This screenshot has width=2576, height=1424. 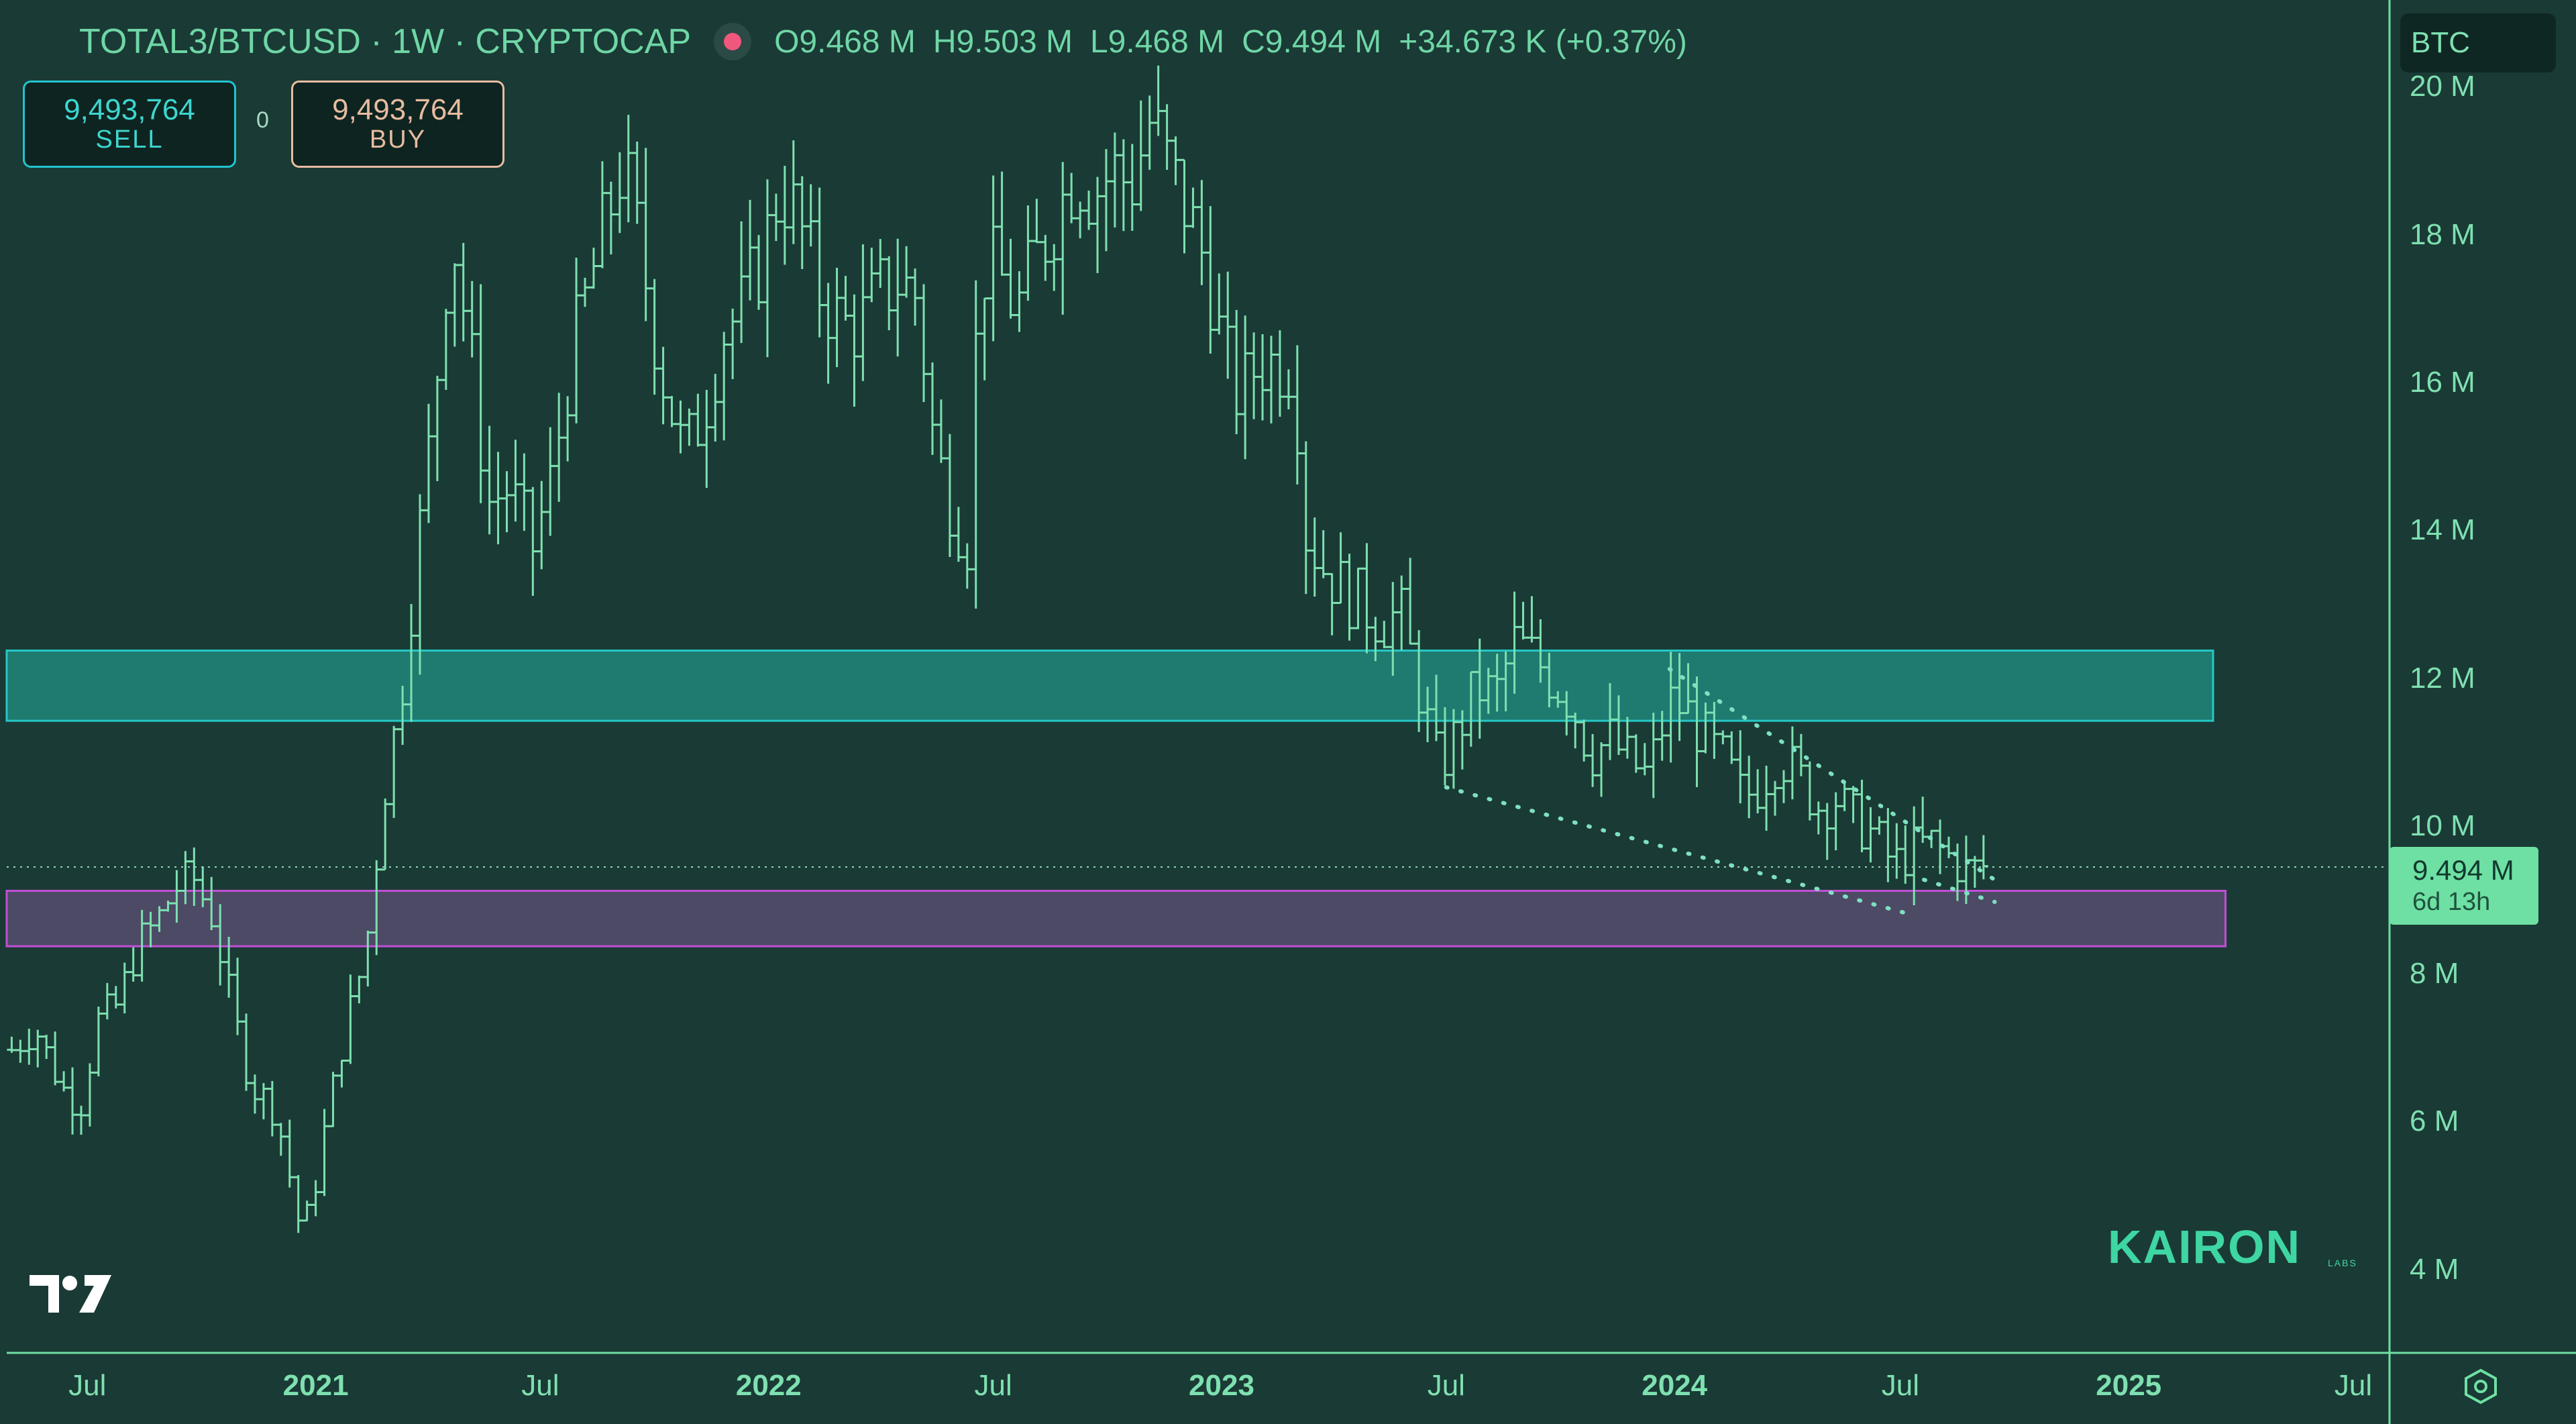 I want to click on buy-button: 9,493,764 BUY, so click(x=397, y=124).